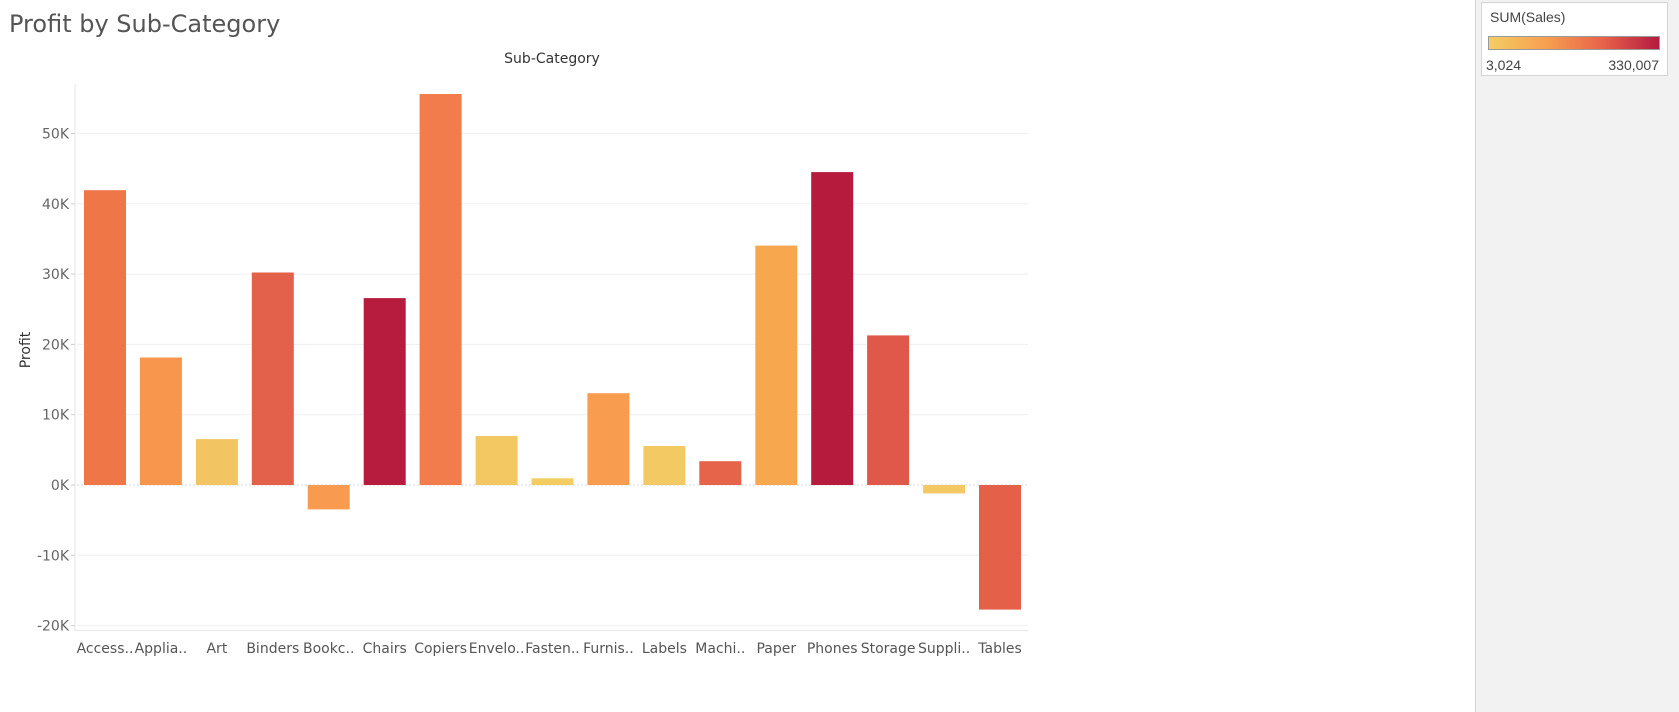  I want to click on x-tick-label: Phones, so click(832, 649).